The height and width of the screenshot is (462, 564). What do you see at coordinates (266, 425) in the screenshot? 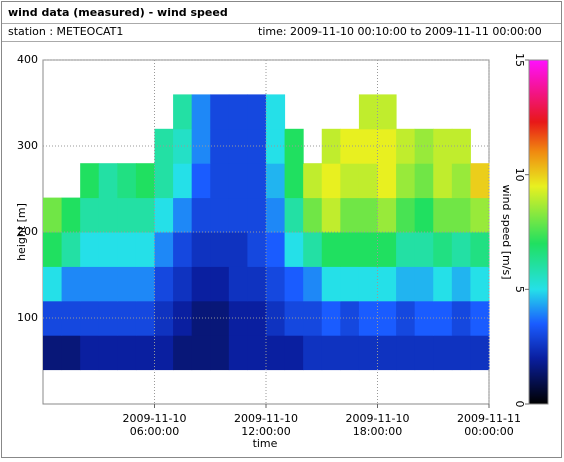
I see `x-tick-label: 2009-11-10 12:00:00` at bounding box center [266, 425].